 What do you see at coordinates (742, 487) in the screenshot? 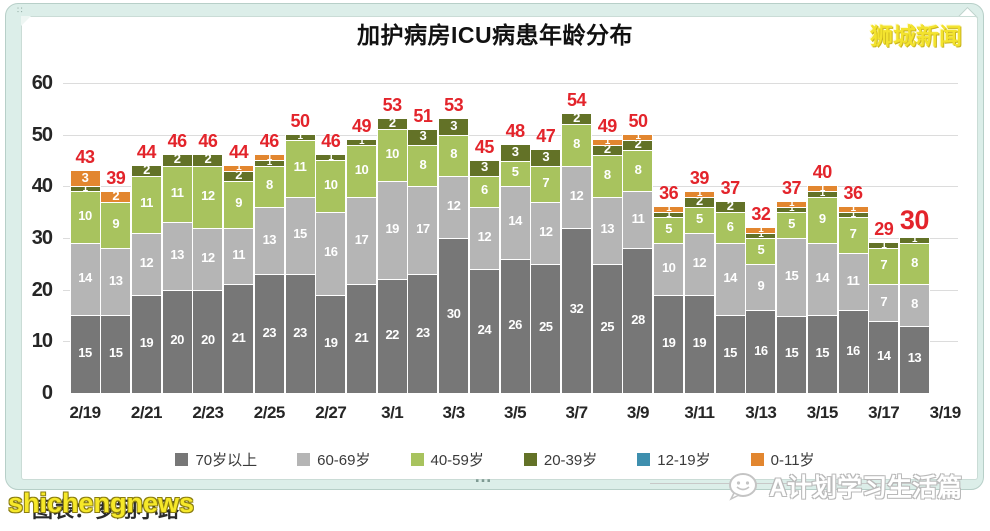
I see `wechat-bubble-icon` at bounding box center [742, 487].